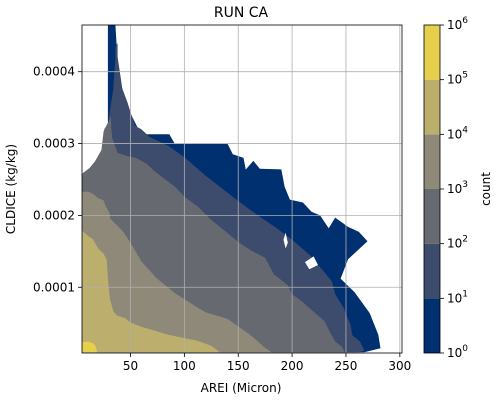  Describe the element at coordinates (54, 287) in the screenshot. I see `y-tick-label: 0.0001` at that location.